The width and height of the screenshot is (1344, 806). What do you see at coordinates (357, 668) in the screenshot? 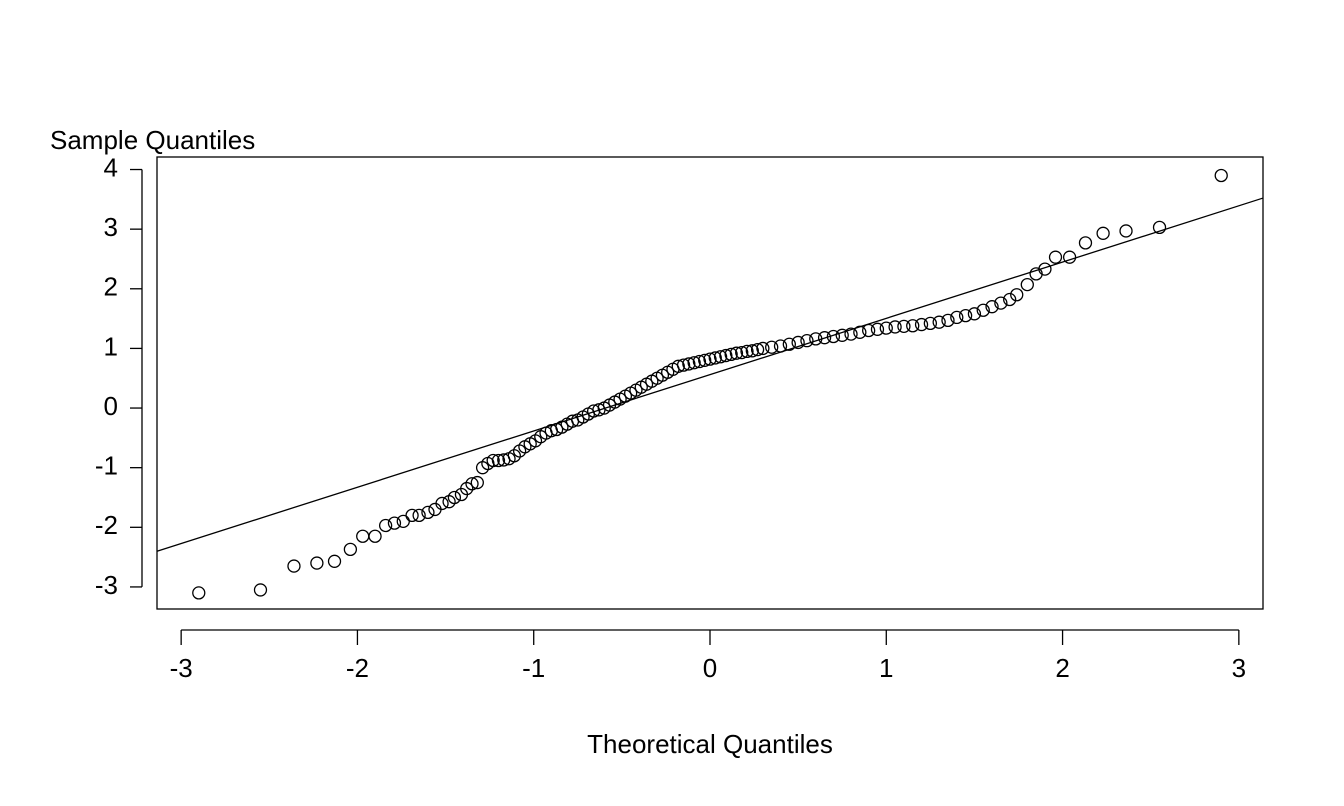
I see `x-tick-label: -2` at bounding box center [357, 668].